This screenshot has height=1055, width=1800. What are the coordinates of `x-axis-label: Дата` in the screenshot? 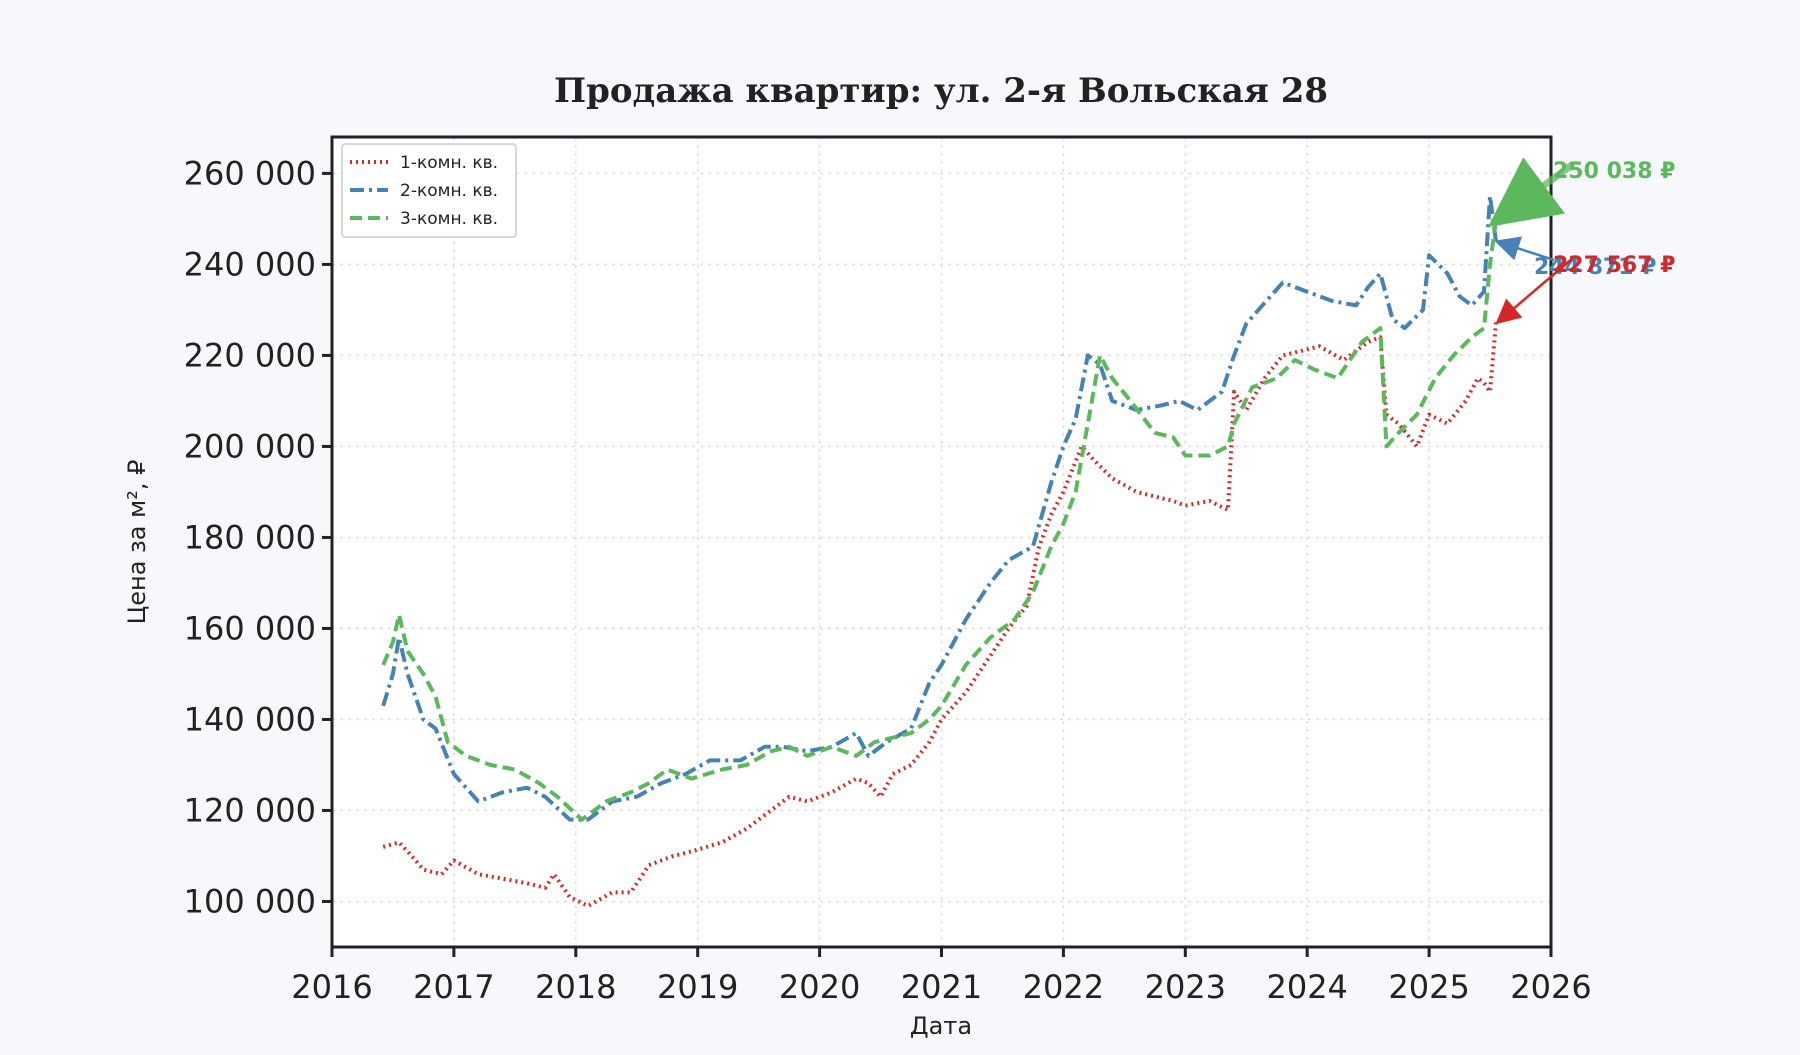 It's located at (941, 1026).